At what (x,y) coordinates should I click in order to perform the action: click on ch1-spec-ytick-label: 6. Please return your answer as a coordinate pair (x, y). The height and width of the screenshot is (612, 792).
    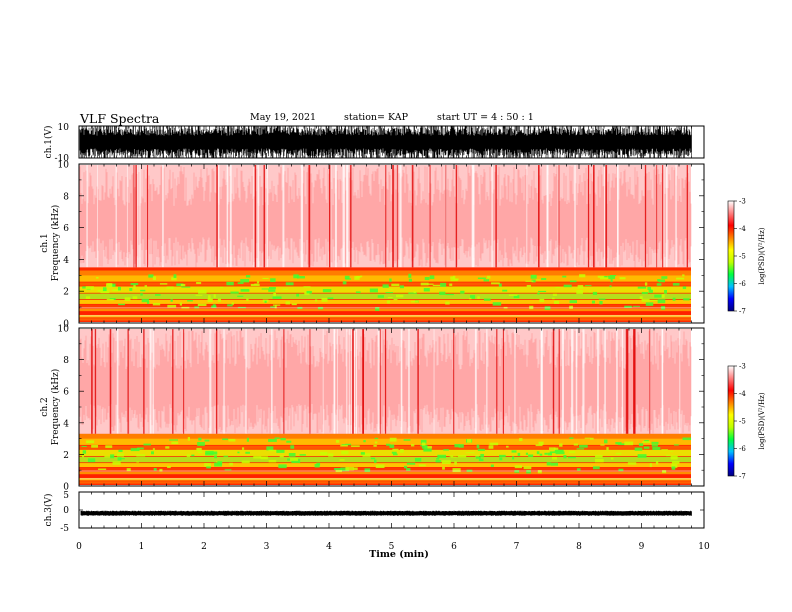
    Looking at the image, I should click on (66, 229).